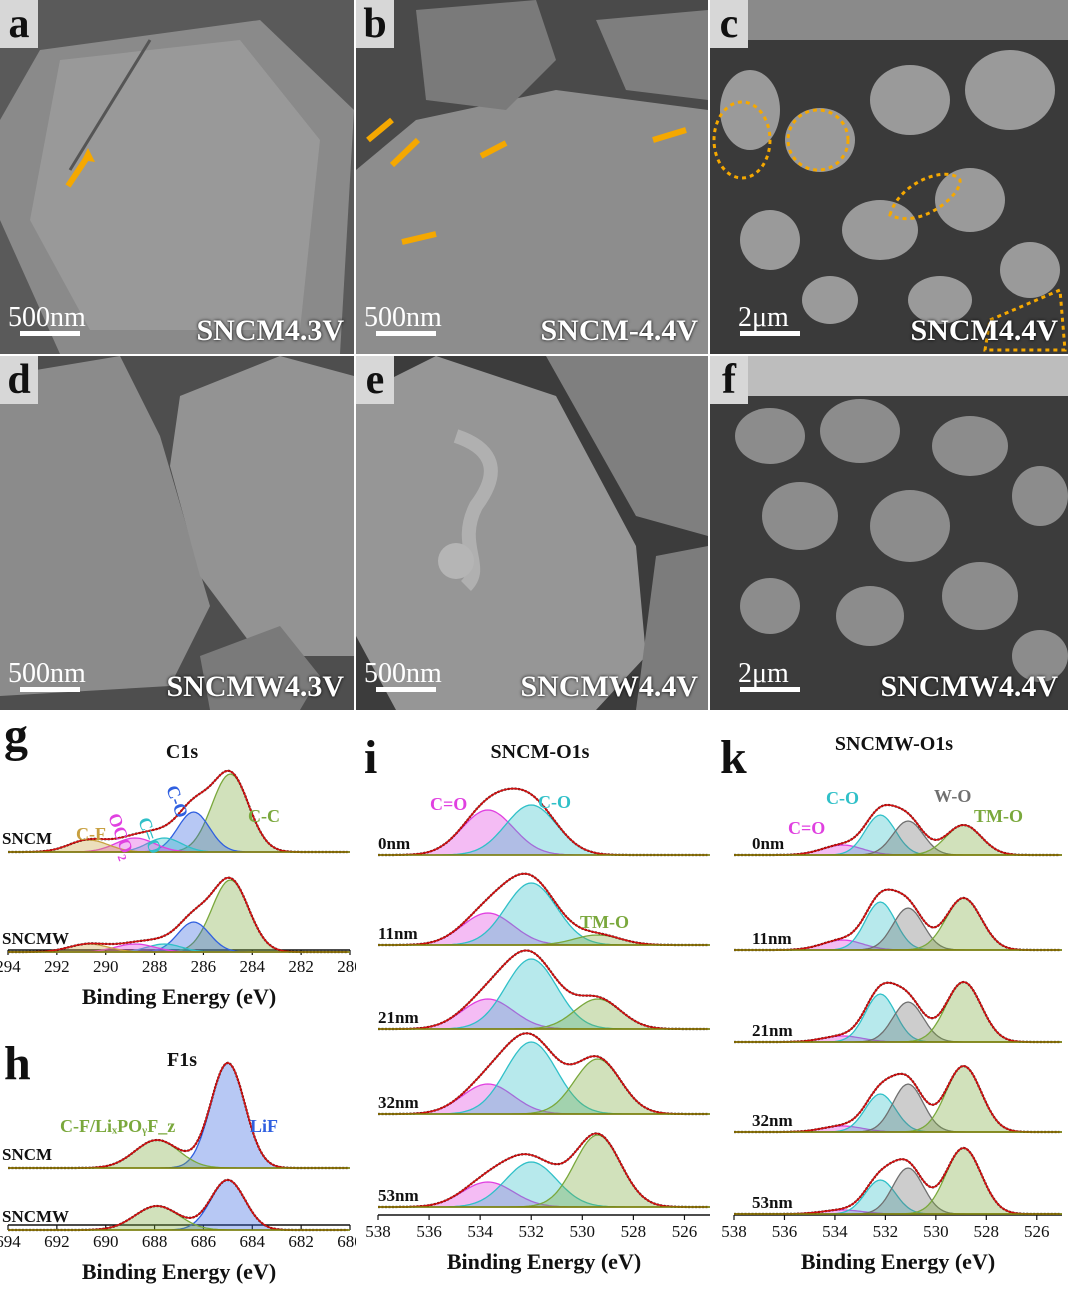  What do you see at coordinates (301, 966) in the screenshot?
I see `x-tick-label: 282` at bounding box center [301, 966].